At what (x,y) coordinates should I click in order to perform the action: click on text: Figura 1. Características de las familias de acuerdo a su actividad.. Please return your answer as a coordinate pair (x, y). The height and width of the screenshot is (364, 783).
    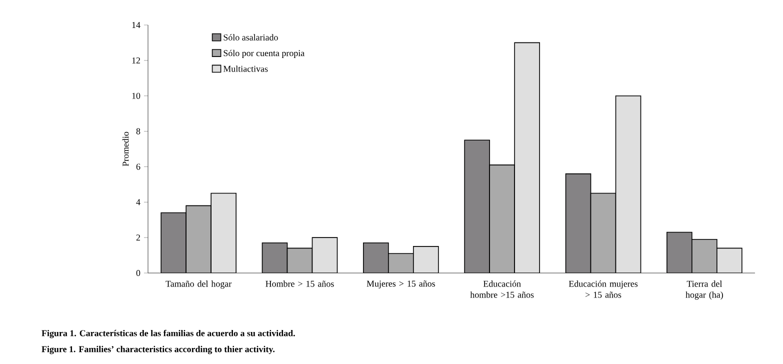
    Looking at the image, I should click on (168, 334).